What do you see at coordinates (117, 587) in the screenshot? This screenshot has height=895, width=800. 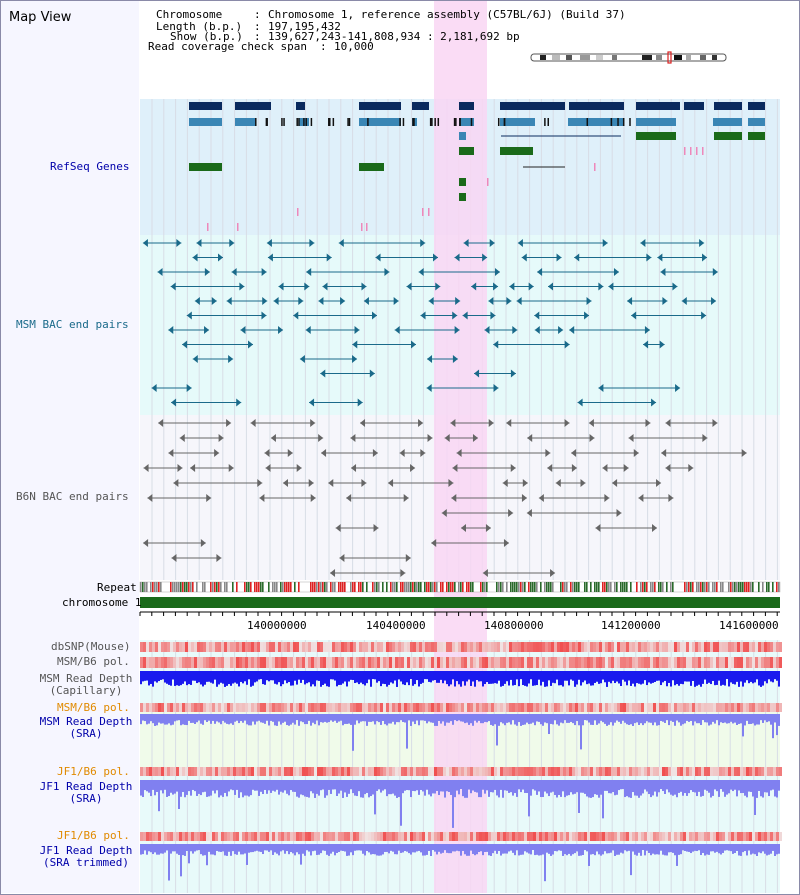 I see `track-label-repeat: Repeat` at bounding box center [117, 587].